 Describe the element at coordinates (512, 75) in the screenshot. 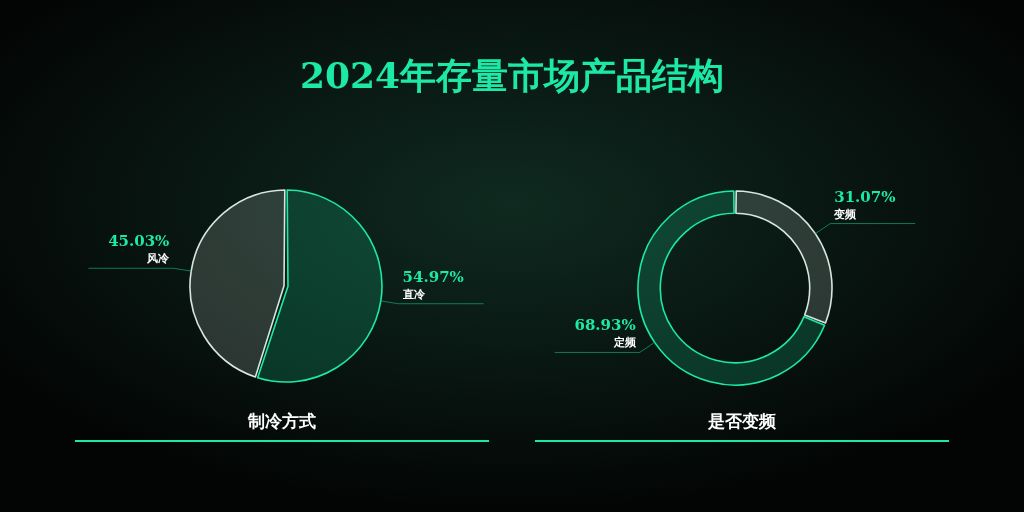

I see `text: 2024年存量市场产品结构` at that location.